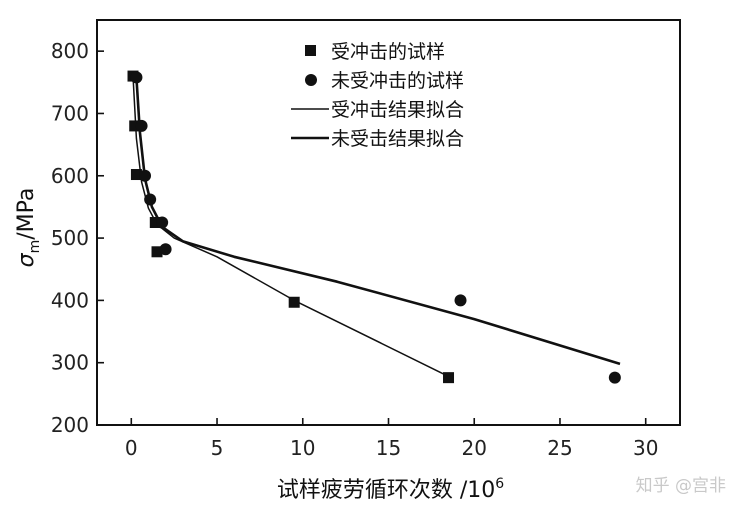 The height and width of the screenshot is (512, 742). Describe the element at coordinates (70, 363) in the screenshot. I see `y-tick-label: 300` at that location.